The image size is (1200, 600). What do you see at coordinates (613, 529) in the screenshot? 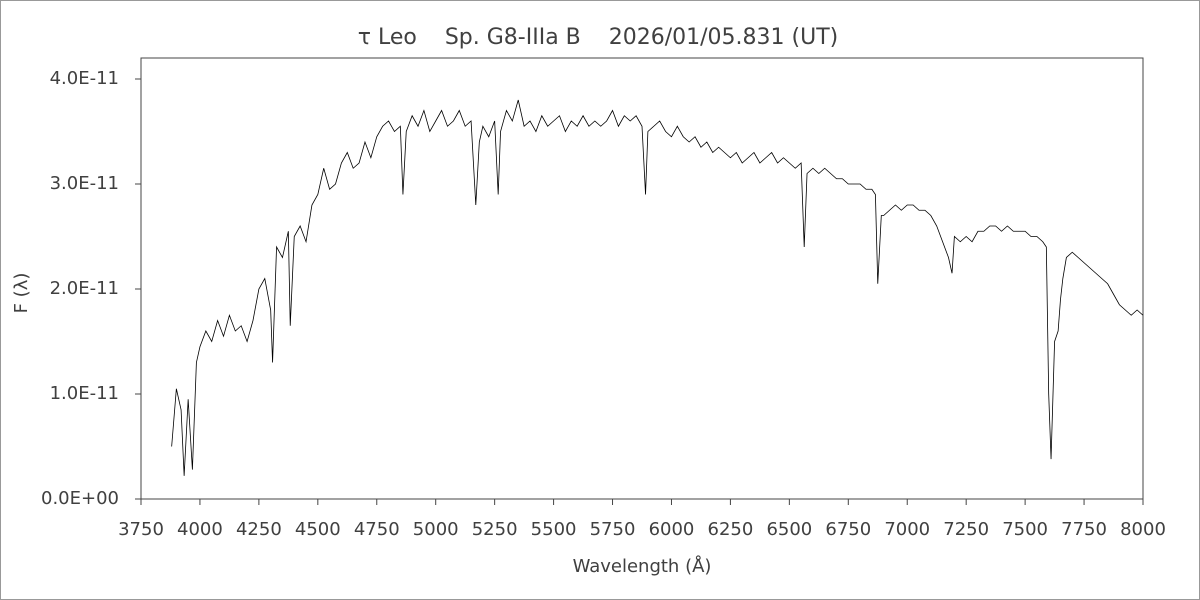
I see `x-tick-label: 5750` at bounding box center [613, 529].